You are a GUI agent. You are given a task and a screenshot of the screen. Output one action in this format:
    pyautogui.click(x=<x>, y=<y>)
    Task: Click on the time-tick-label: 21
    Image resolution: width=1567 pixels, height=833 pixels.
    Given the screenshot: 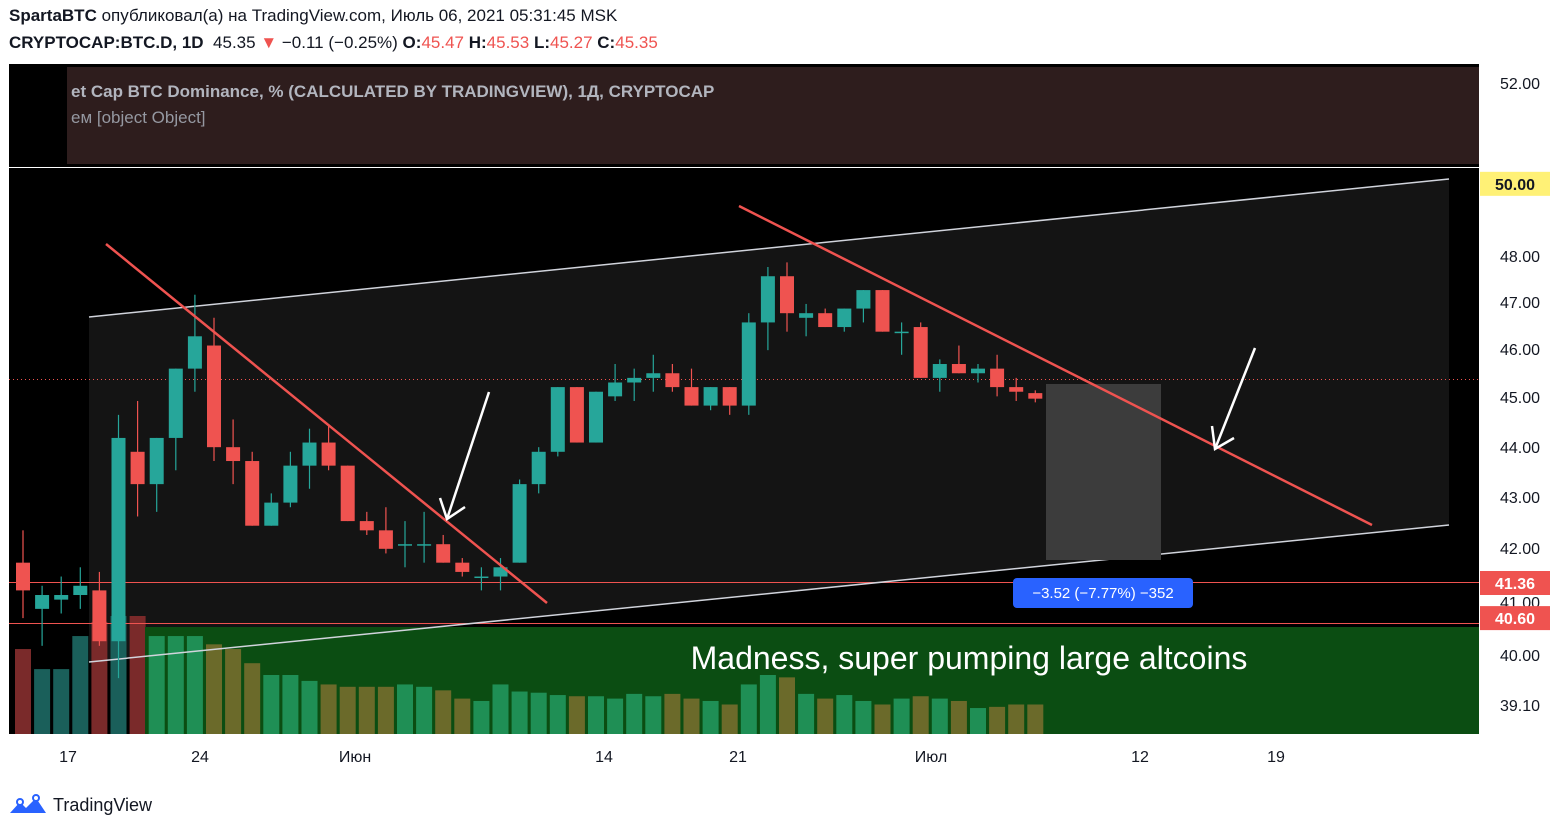 What is the action you would take?
    pyautogui.click(x=738, y=757)
    